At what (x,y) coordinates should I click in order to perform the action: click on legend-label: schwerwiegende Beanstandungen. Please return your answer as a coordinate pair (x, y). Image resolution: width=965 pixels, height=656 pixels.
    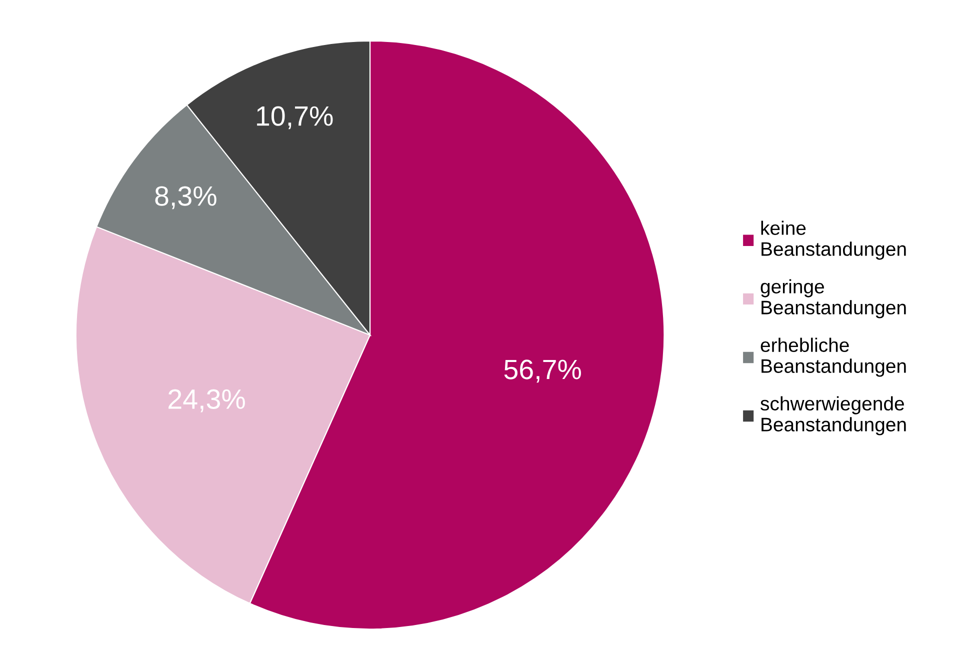
    Looking at the image, I should click on (833, 416).